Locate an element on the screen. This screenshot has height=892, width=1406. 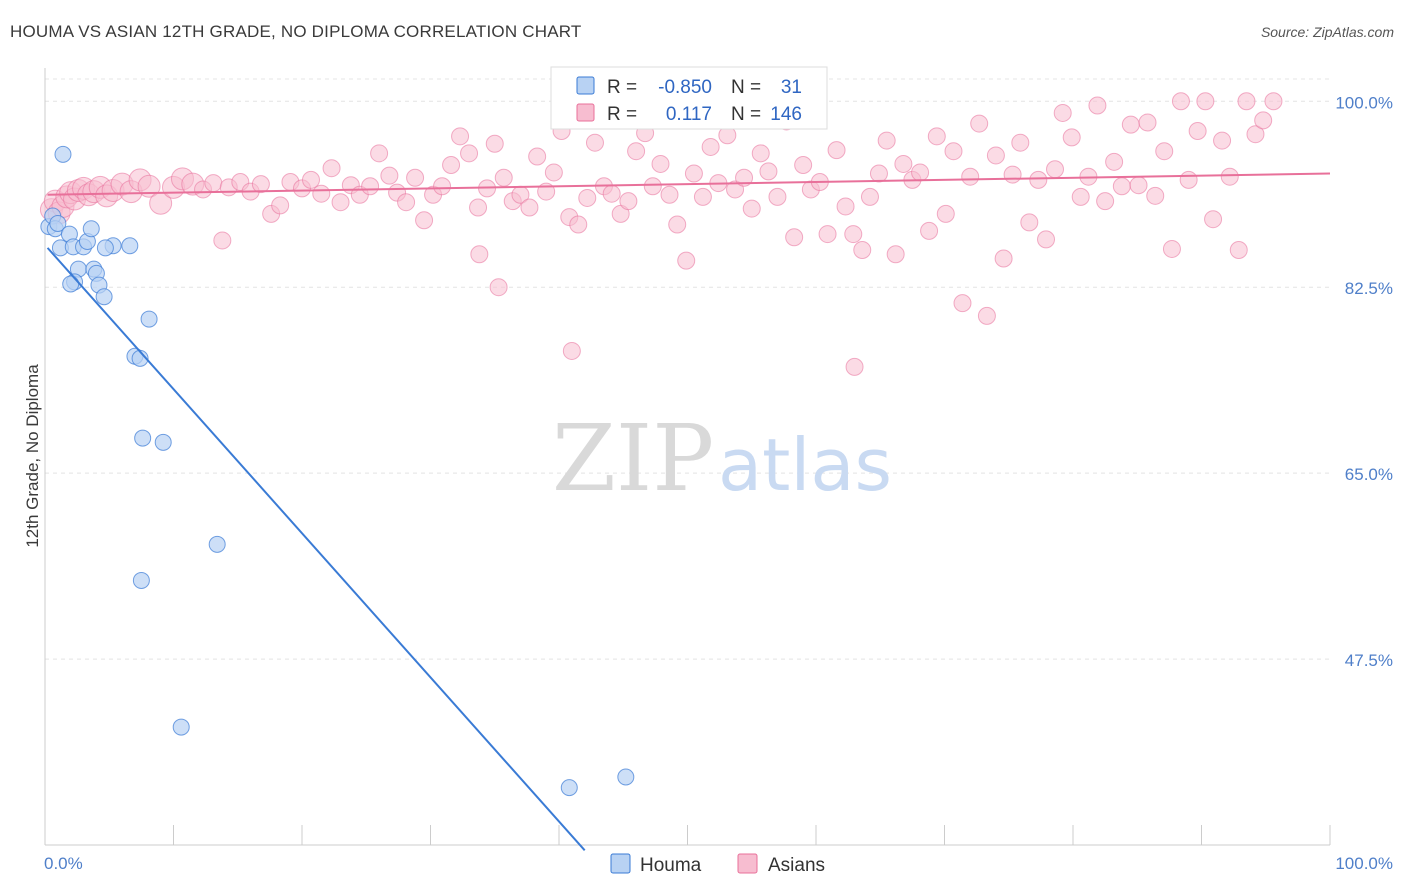
stats-r-label-asians: R = is located at coordinates (622, 114).